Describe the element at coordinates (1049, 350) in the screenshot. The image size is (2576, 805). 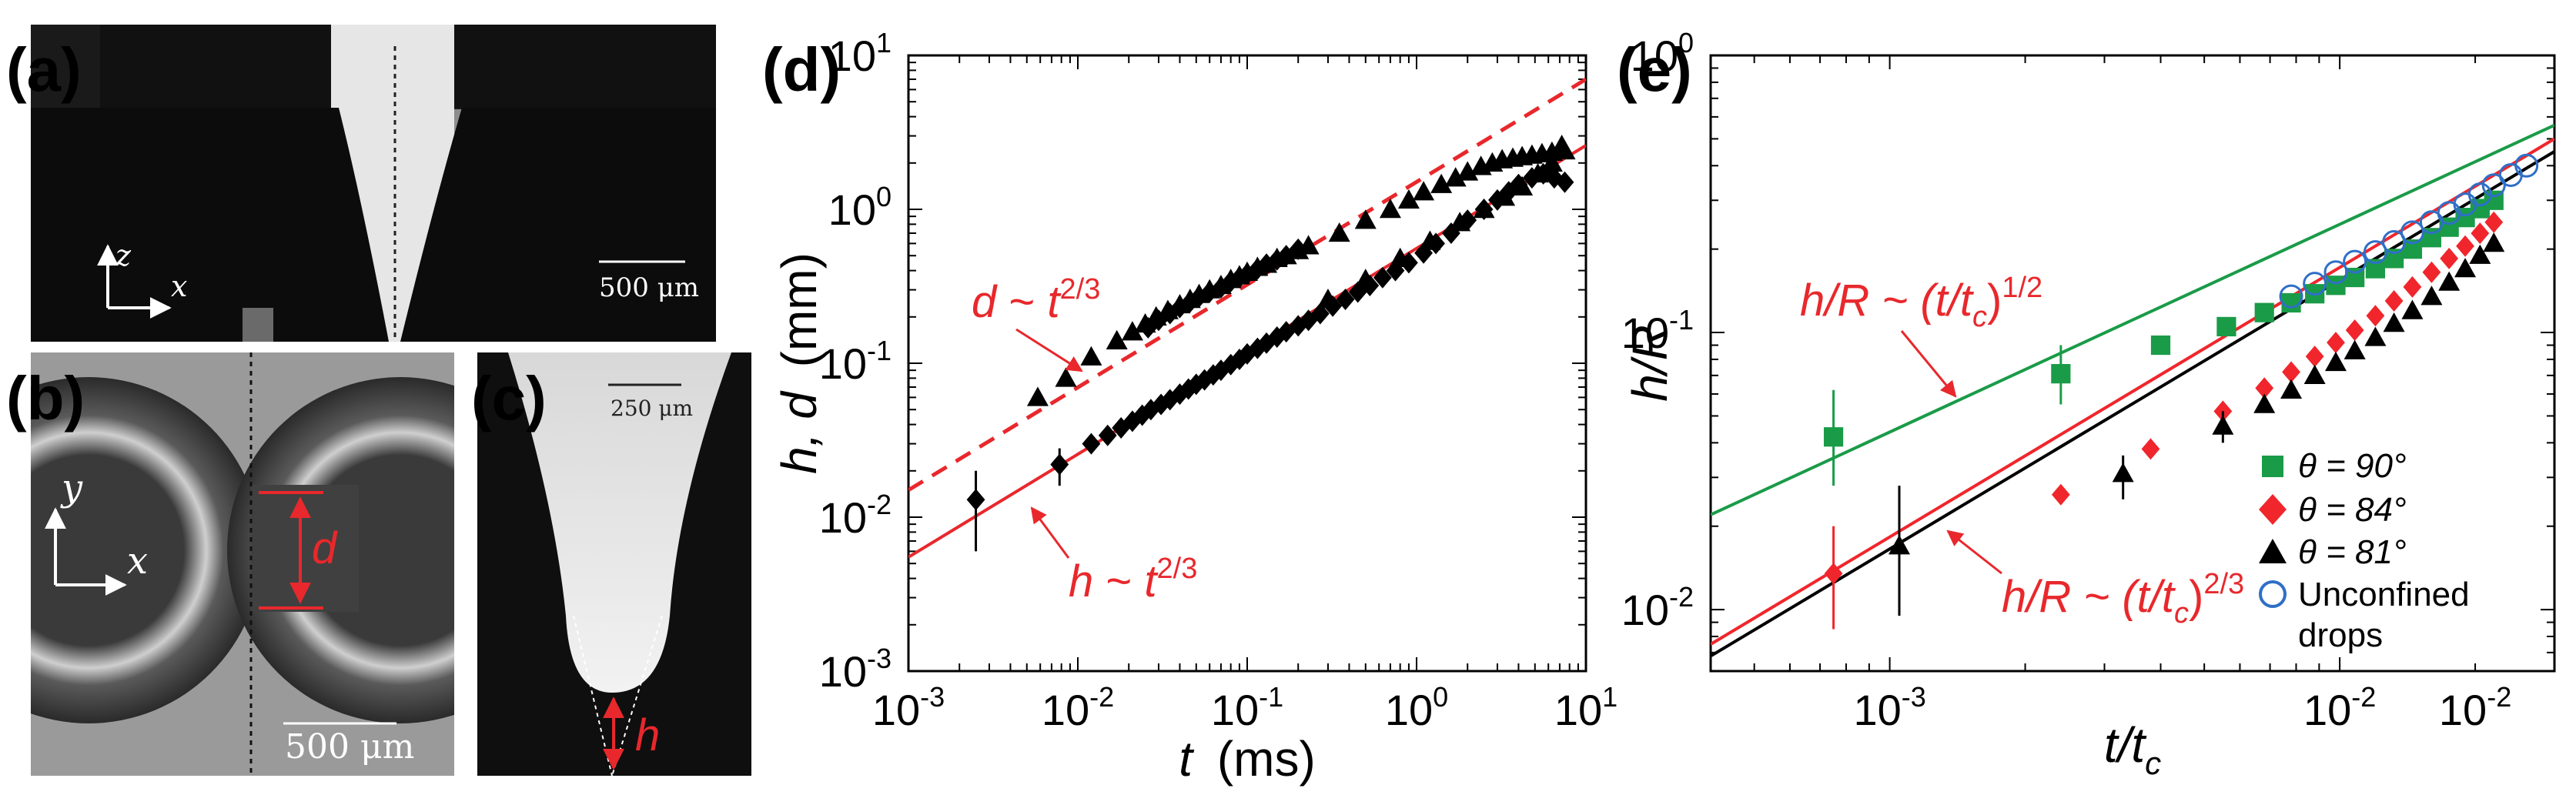
I see `annotation-d-arrow` at that location.